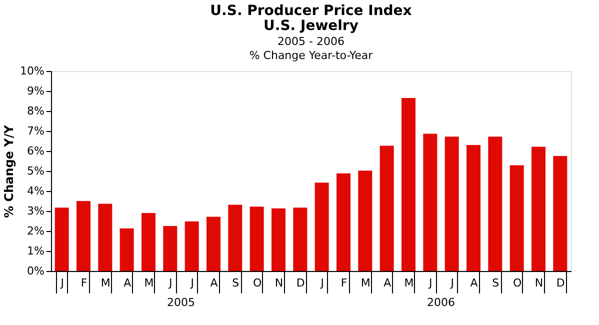 The width and height of the screenshot is (599, 325). I want to click on y-tick-label: 1%, so click(35, 251).